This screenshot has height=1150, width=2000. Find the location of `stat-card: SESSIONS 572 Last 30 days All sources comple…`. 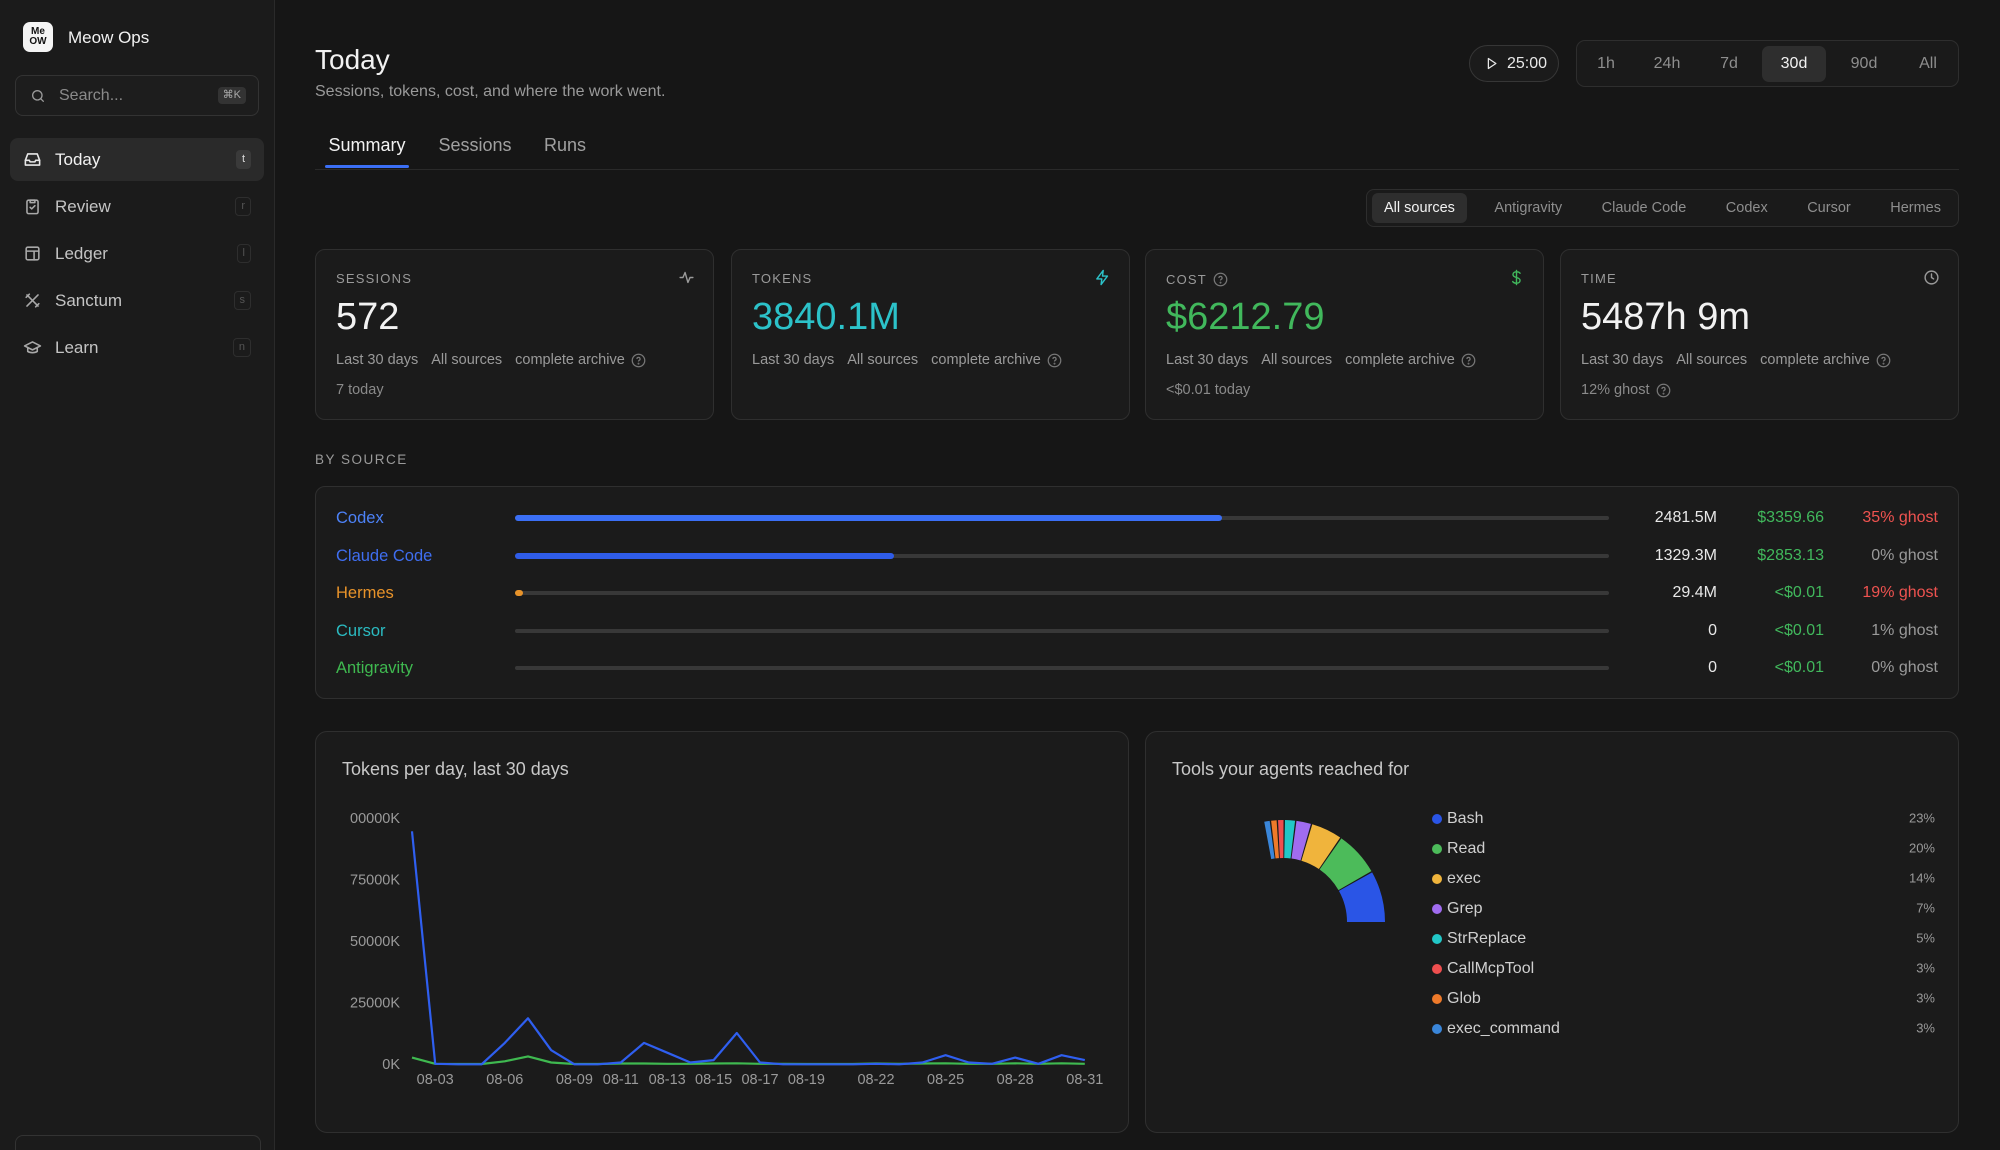

stat-card: SESSIONS 572 Last 30 days All sources comple… is located at coordinates (514, 334).